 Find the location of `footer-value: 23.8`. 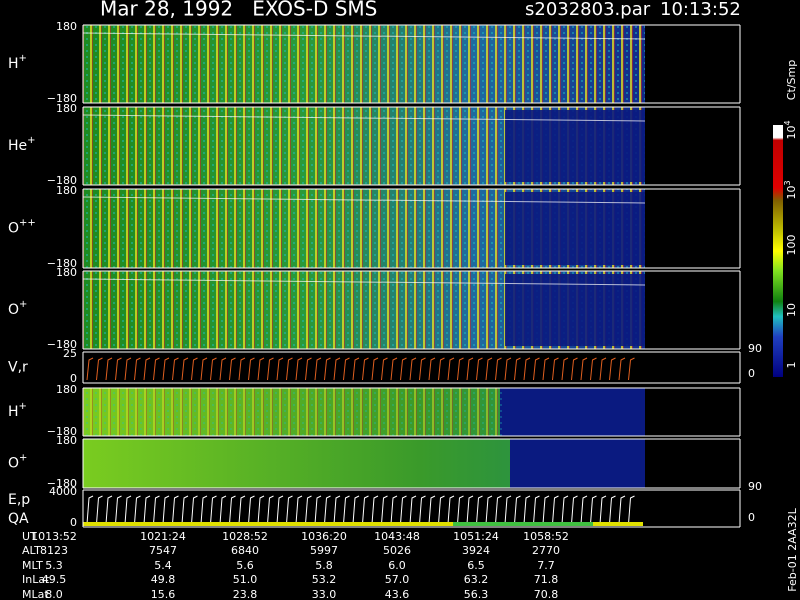

footer-value: 23.8 is located at coordinates (245, 594).